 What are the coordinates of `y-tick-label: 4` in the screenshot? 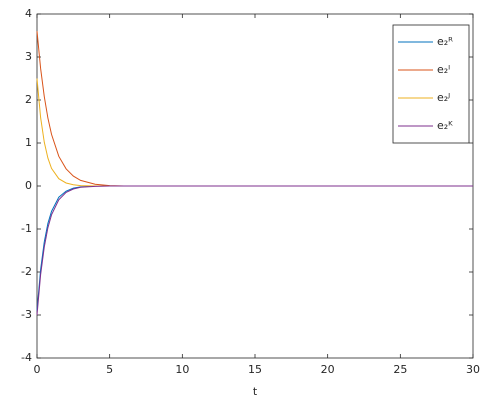 It's located at (28, 13).